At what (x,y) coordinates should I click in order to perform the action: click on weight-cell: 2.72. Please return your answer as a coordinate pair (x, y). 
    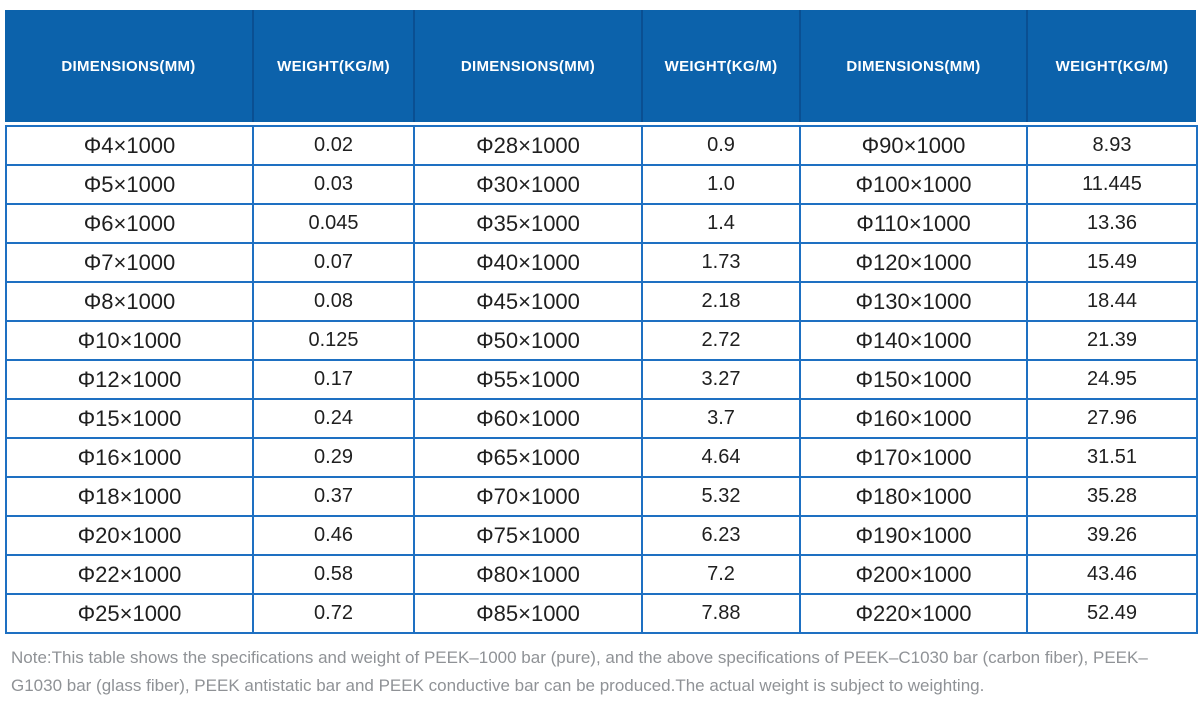
    Looking at the image, I should click on (721, 340).